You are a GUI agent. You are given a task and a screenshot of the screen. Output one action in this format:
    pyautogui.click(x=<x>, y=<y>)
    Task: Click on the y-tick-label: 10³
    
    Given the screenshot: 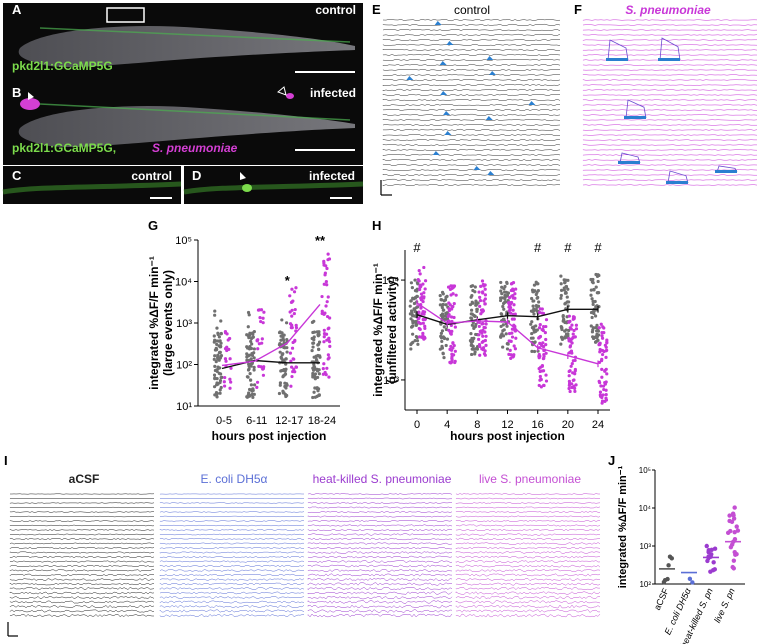 What is the action you would take?
    pyautogui.click(x=645, y=546)
    